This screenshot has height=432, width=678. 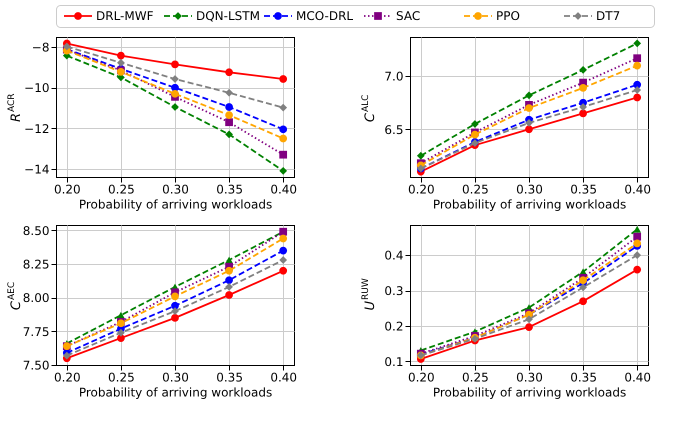 I want to click on y-tick-label: 8.50, so click(x=36, y=231).